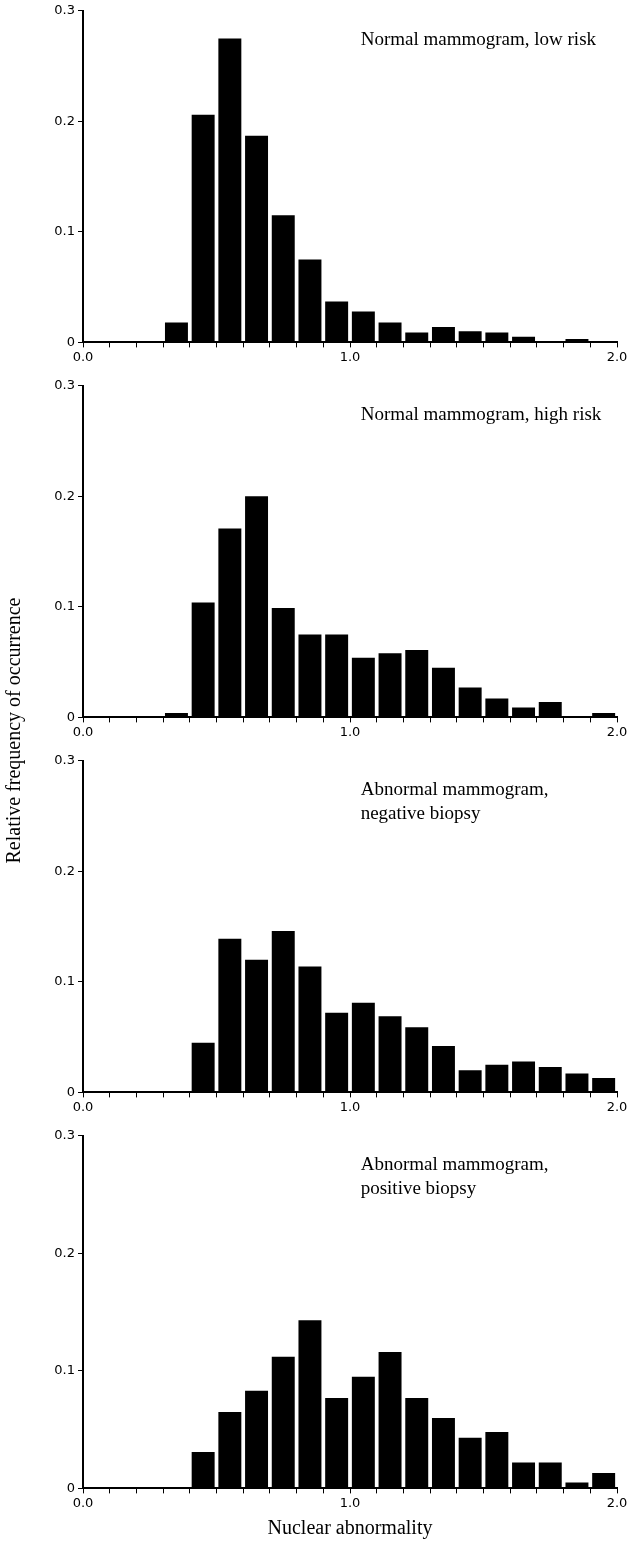  Describe the element at coordinates (454, 801) in the screenshot. I see `annotation: Abnormal mammogram, negative biopsy` at that location.